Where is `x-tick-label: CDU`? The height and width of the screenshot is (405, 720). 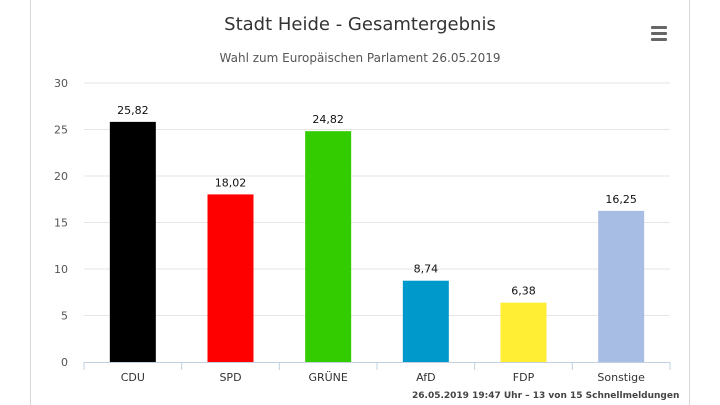
x-tick-label: CDU is located at coordinates (133, 377).